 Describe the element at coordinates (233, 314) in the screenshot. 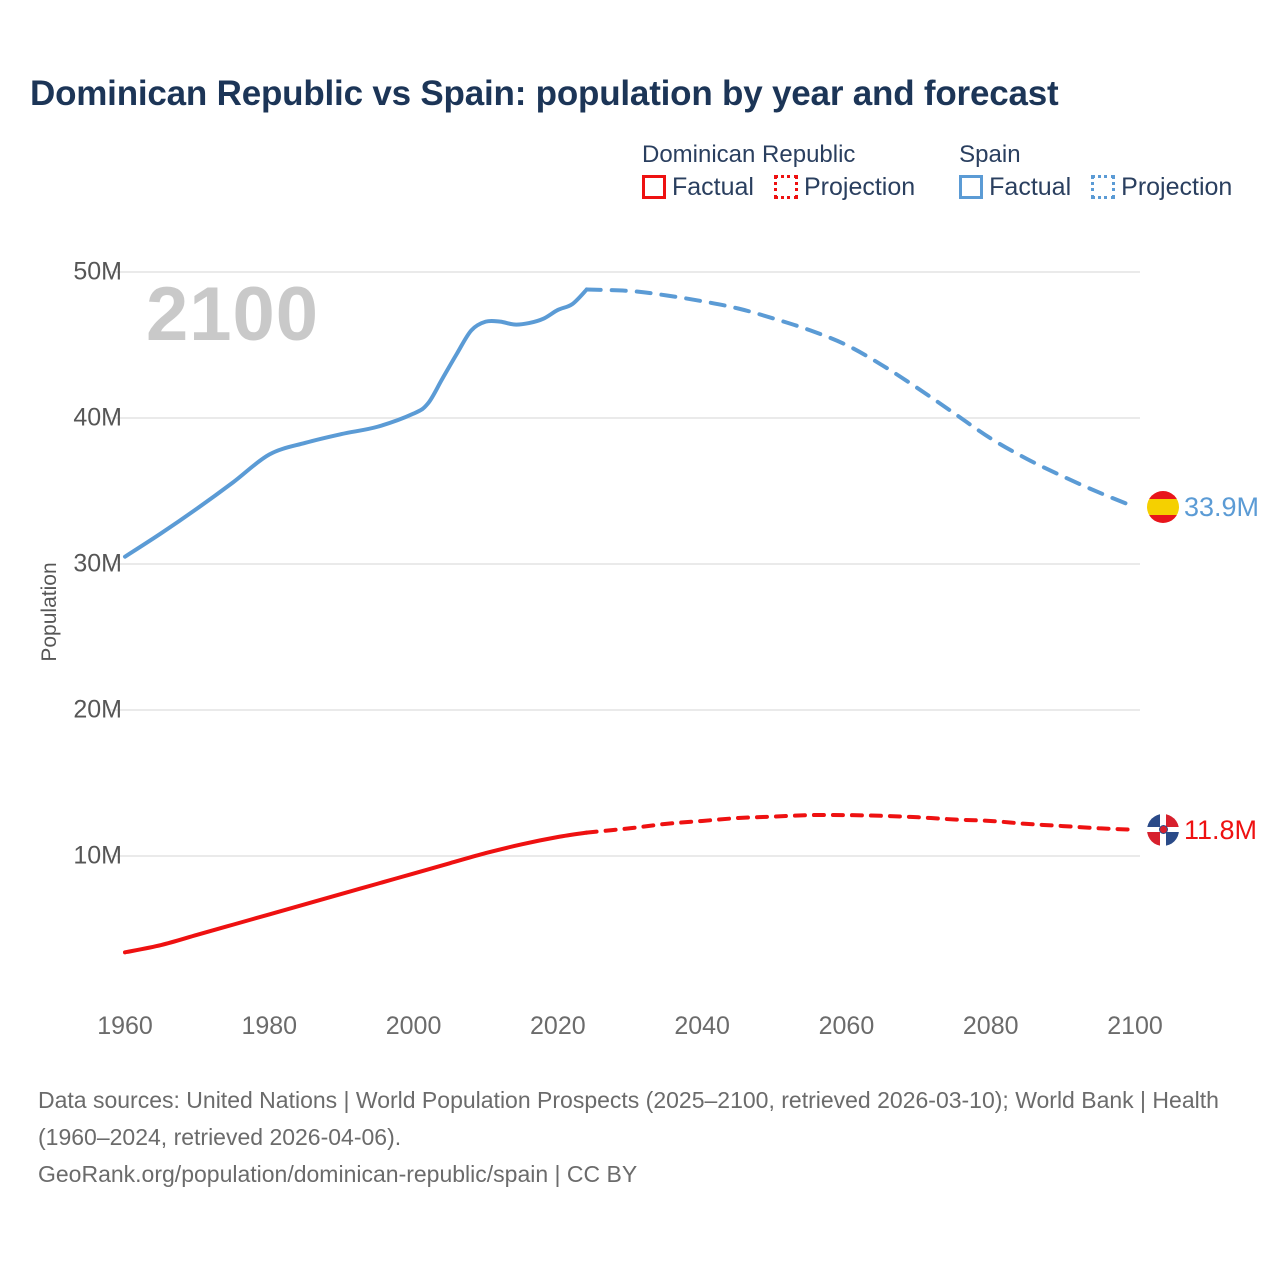

I see `year-watermark: 2100` at that location.